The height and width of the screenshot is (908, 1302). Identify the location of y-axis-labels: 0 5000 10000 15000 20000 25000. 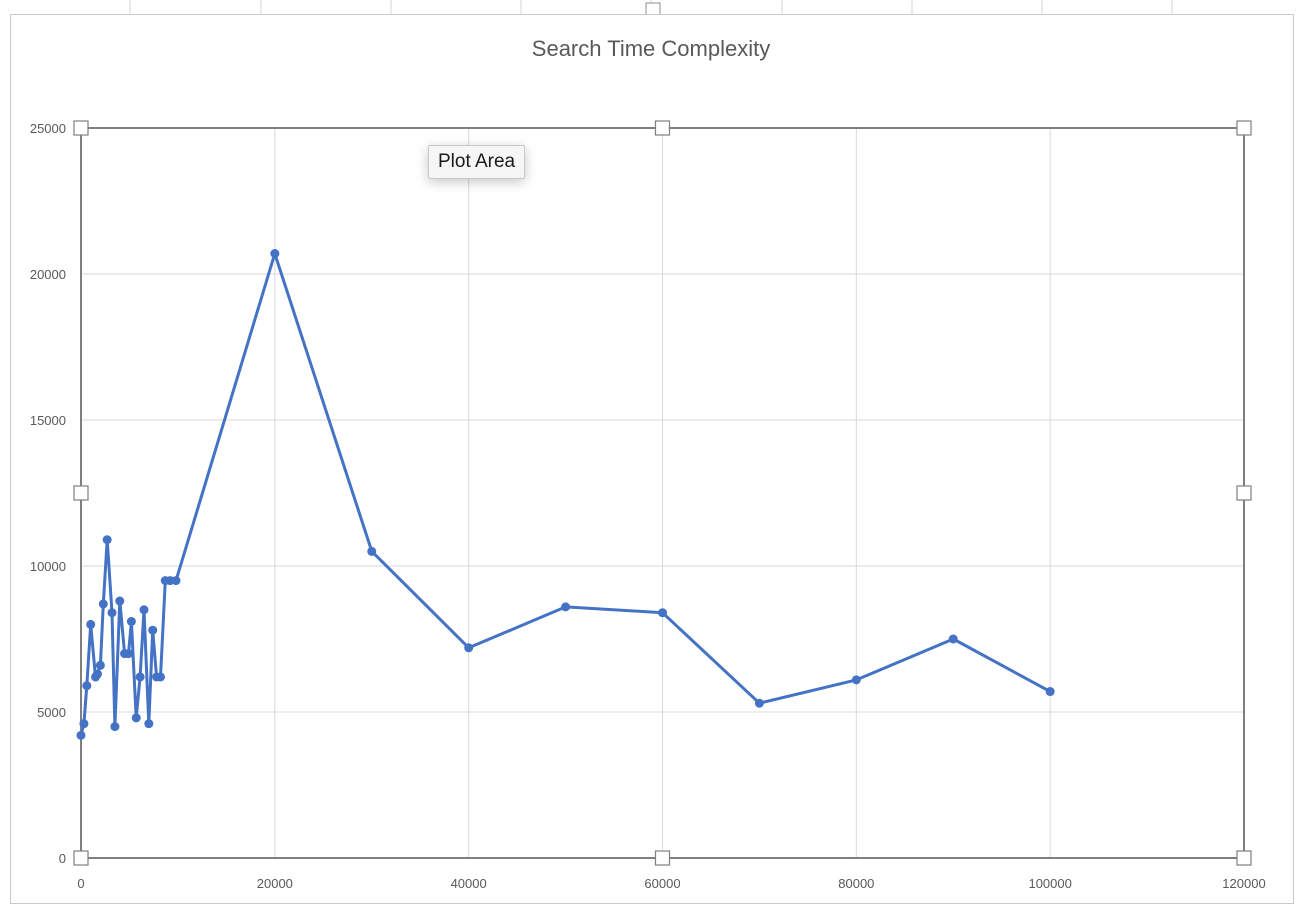
(48, 493).